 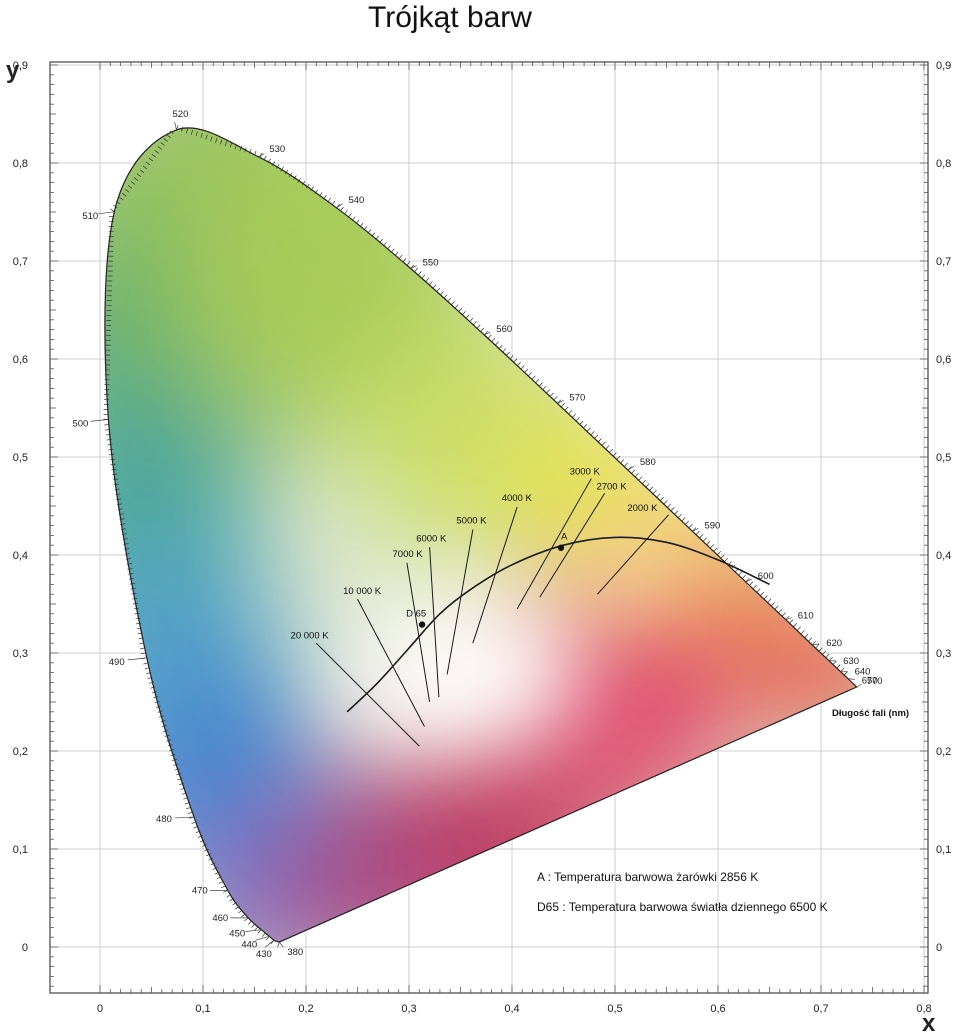 I want to click on white-point-marker, so click(x=561, y=547).